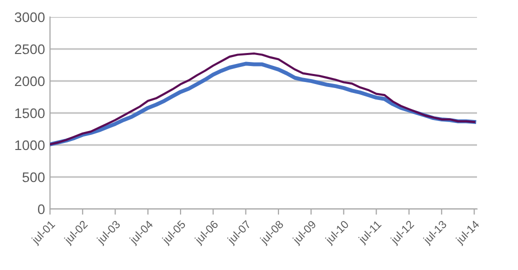 Image resolution: width=518 pixels, height=270 pixels. Describe the element at coordinates (29, 17) in the screenshot. I see `y-tick-label: 3000` at that location.